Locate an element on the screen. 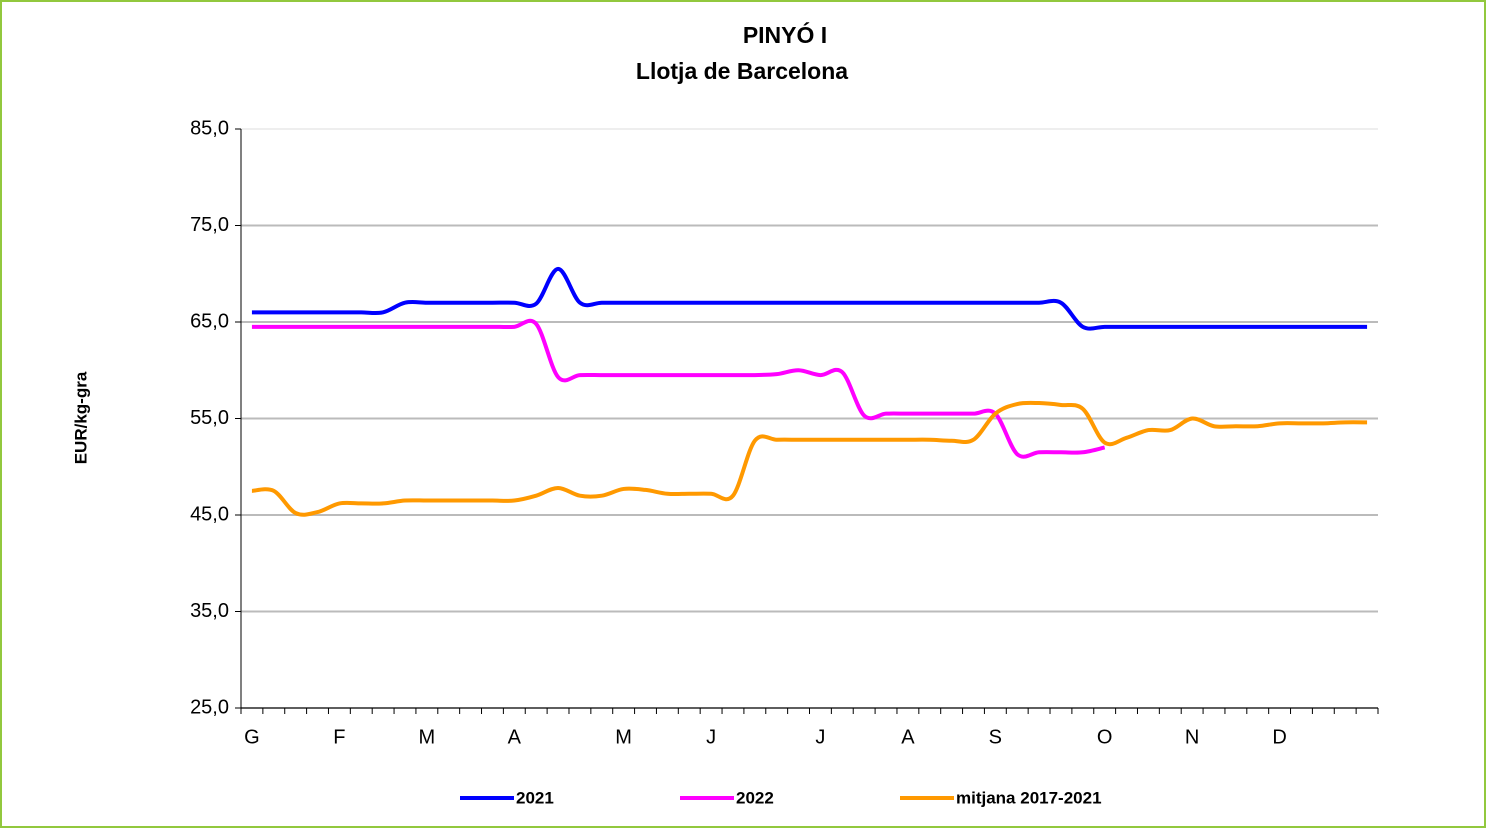  y-tick-label: 65,0 is located at coordinates (209, 321).